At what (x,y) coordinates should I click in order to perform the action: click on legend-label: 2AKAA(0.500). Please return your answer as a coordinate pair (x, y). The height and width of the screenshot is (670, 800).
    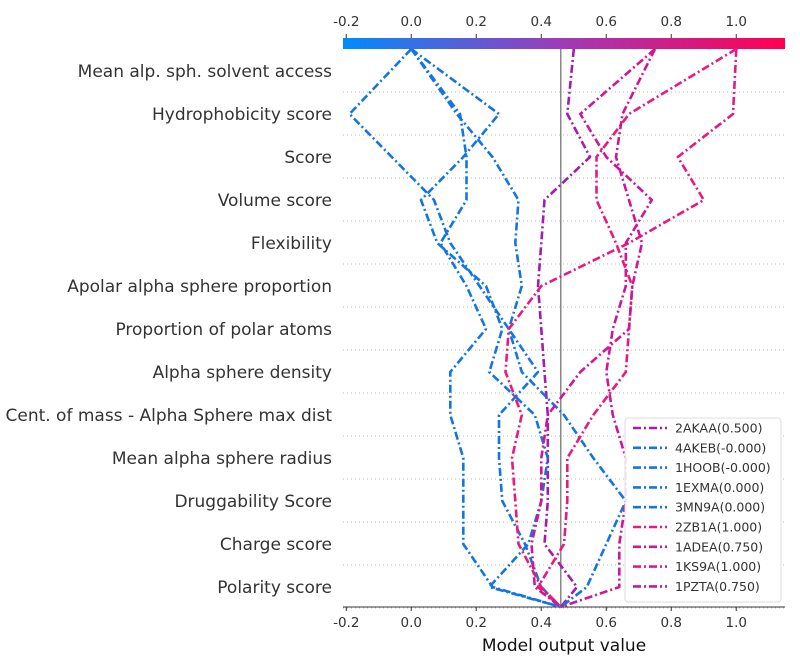
    Looking at the image, I should click on (718, 428).